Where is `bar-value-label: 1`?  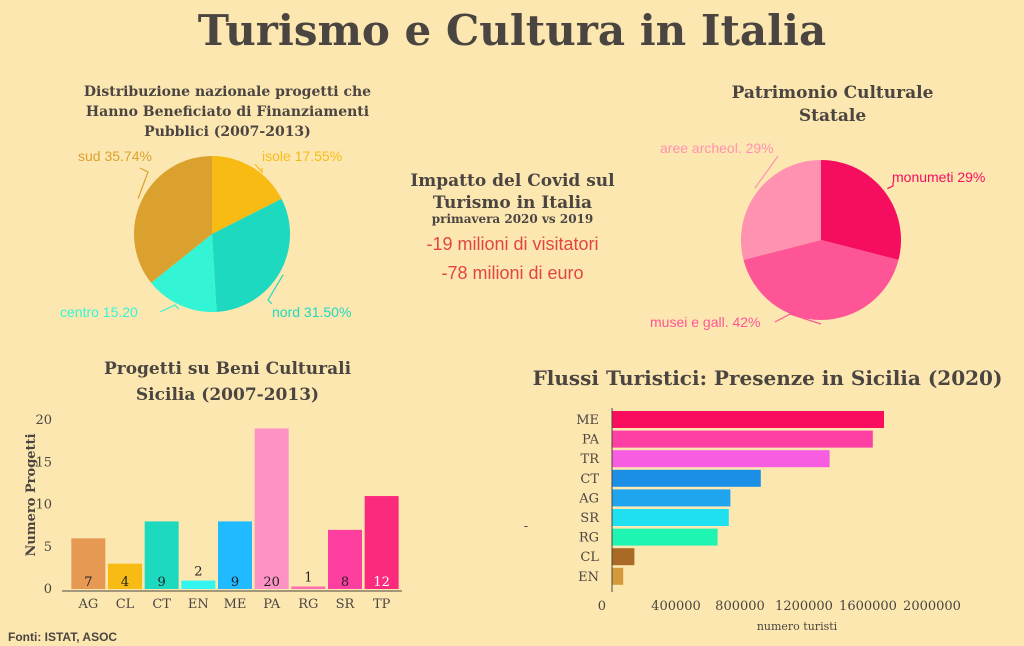
bar-value-label: 1 is located at coordinates (308, 577).